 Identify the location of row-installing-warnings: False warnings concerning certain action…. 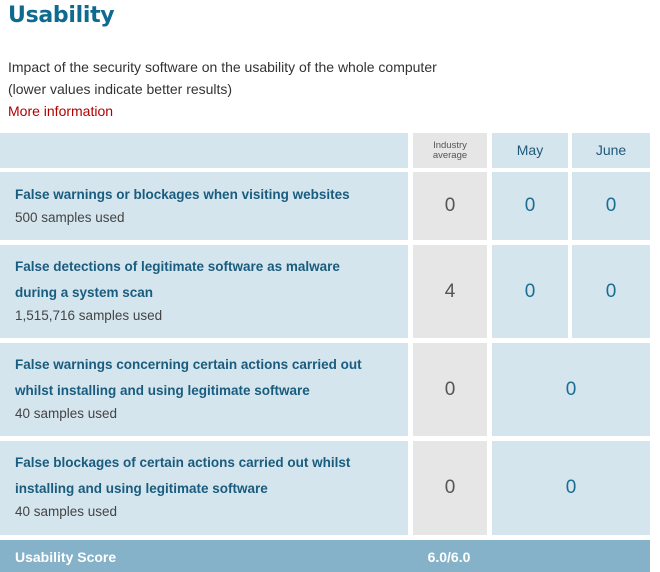
(204, 389).